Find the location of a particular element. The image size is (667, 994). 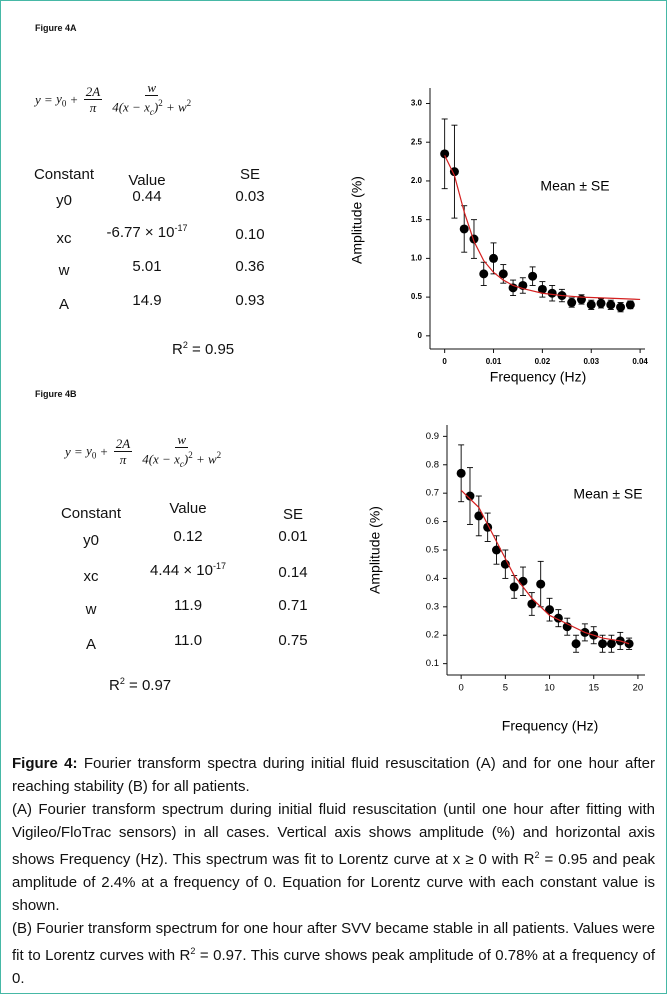

table-cell: 0.03 is located at coordinates (250, 196).